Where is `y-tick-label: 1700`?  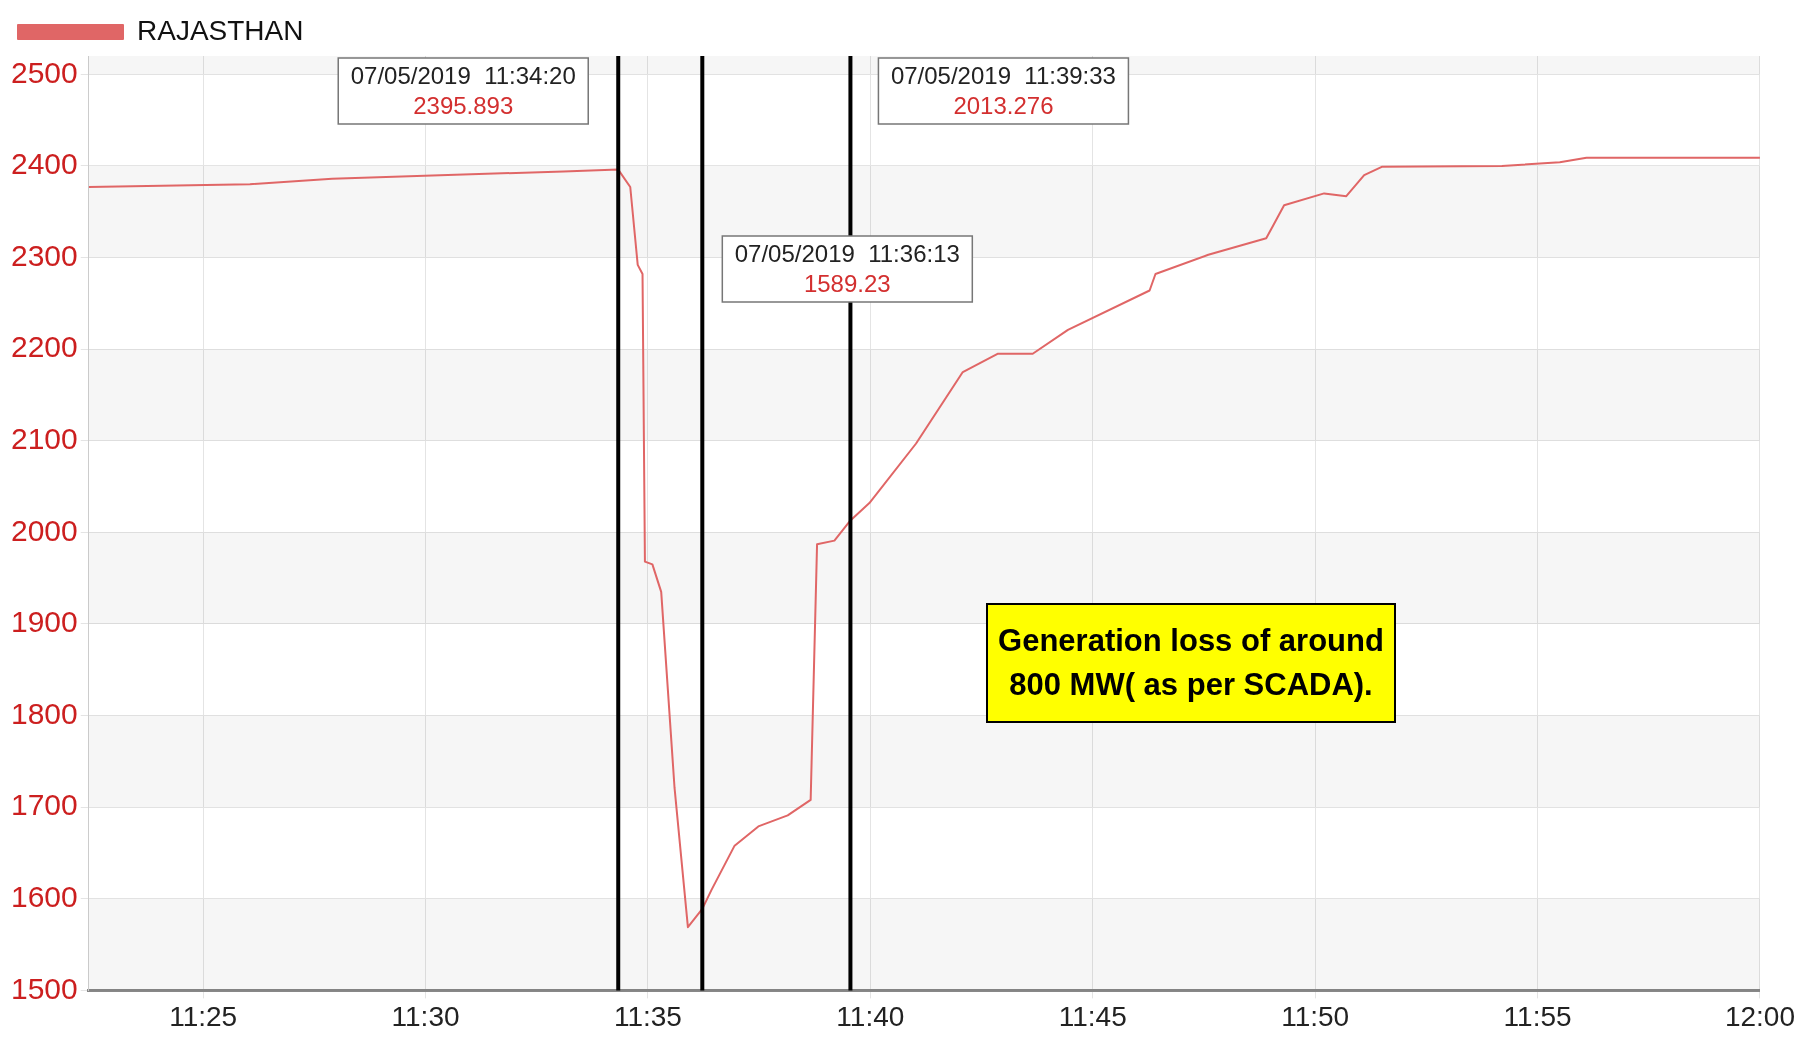
y-tick-label: 1700 is located at coordinates (44, 805).